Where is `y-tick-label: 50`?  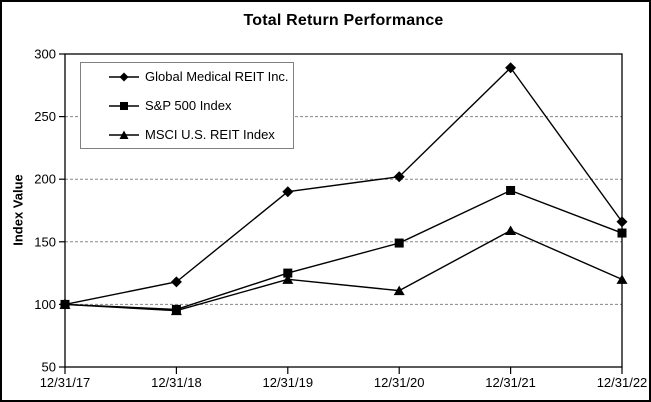
y-tick-label: 50 is located at coordinates (49, 367).